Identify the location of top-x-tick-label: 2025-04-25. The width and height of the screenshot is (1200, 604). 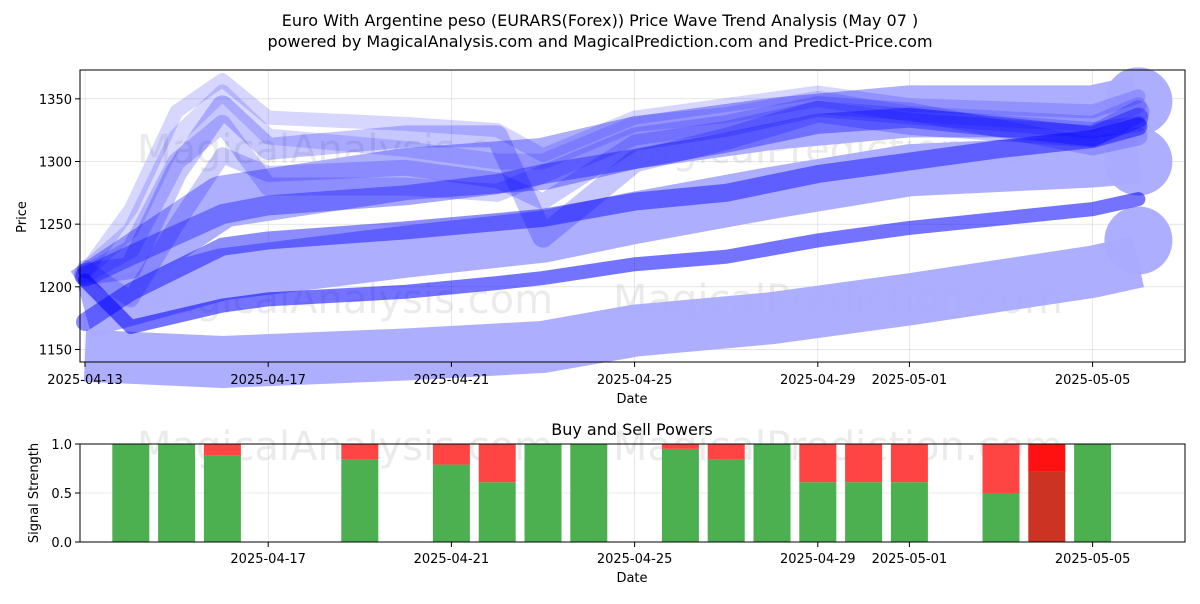
(635, 380).